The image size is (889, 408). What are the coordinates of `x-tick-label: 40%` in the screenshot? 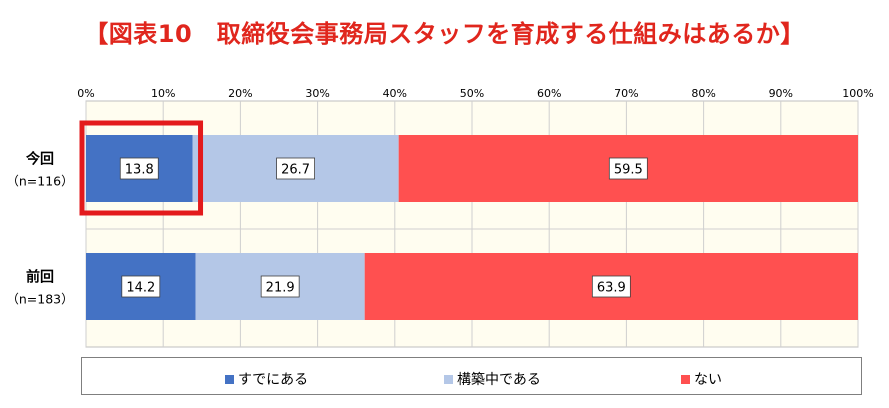 It's located at (395, 93).